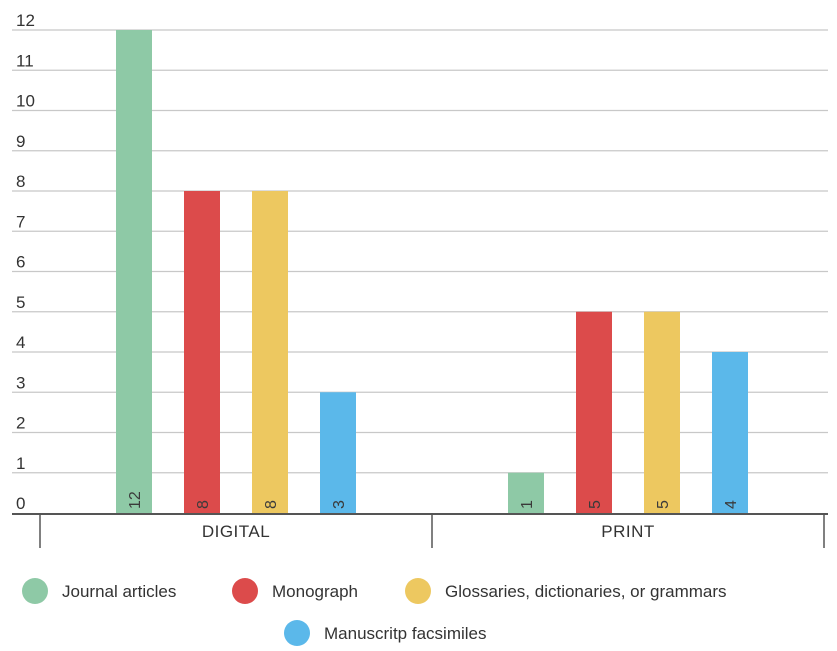 This screenshot has width=837, height=651. I want to click on bar-value-label: 4, so click(731, 504).